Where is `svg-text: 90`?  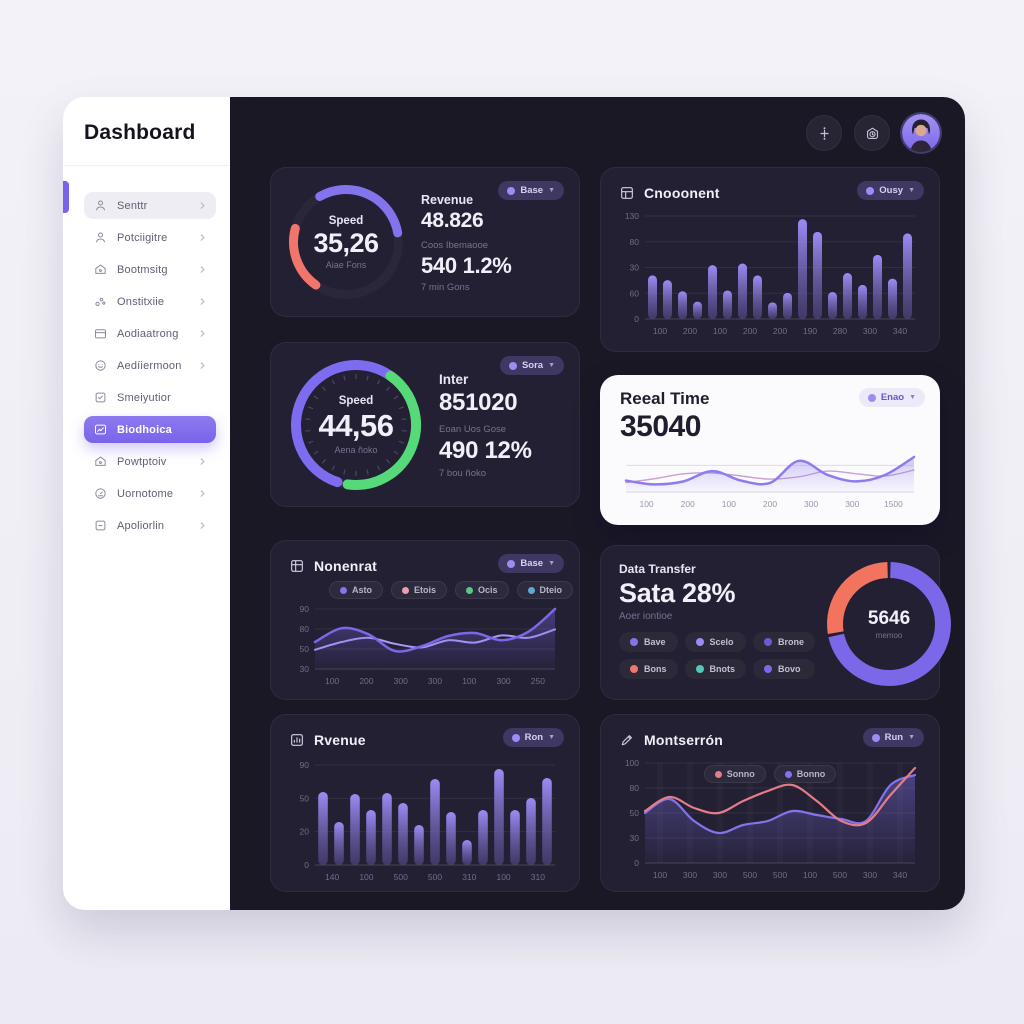
svg-text: 90 is located at coordinates (305, 765).